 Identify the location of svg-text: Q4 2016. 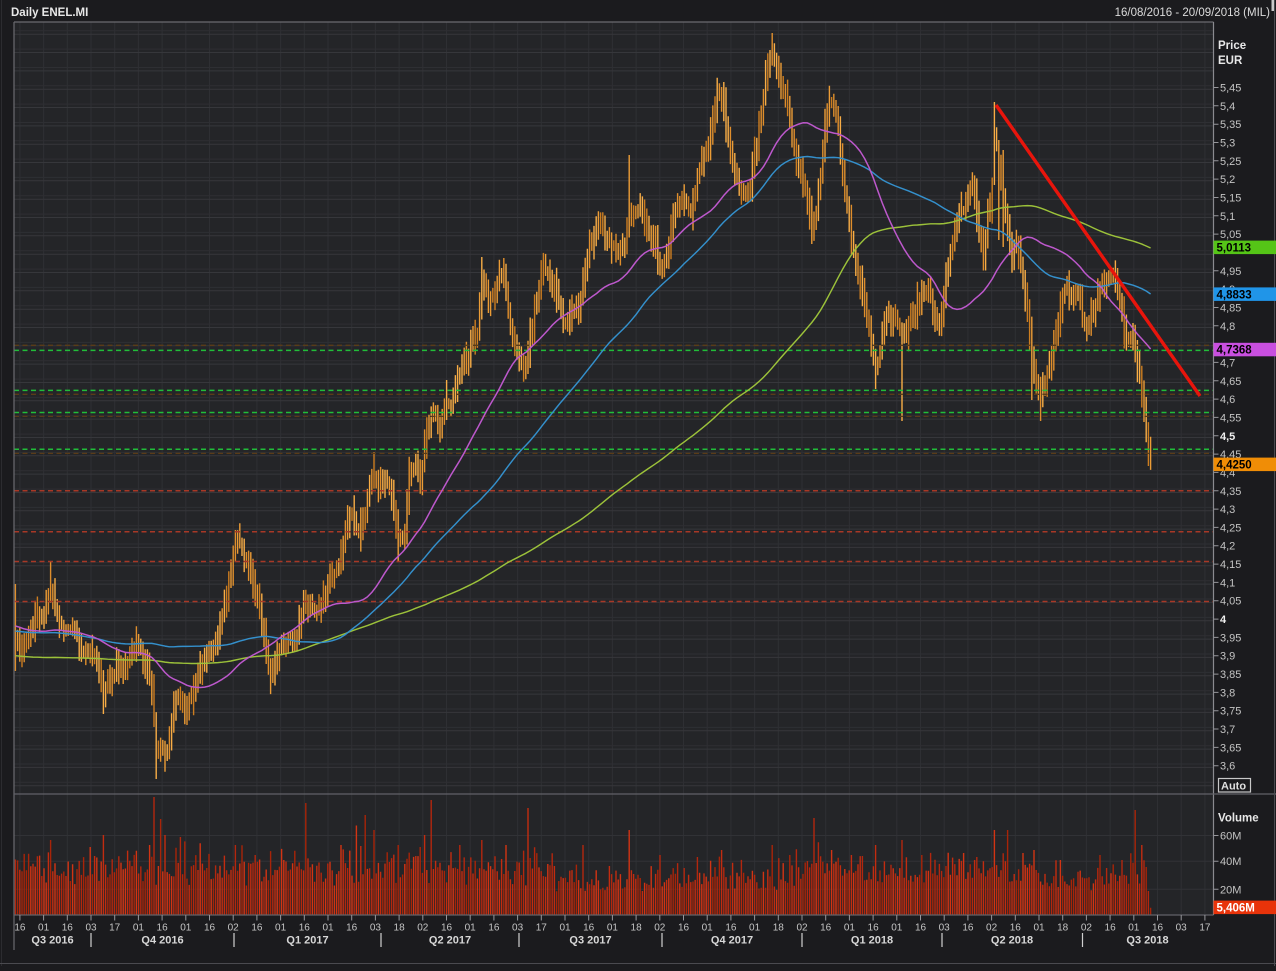
(162, 941).